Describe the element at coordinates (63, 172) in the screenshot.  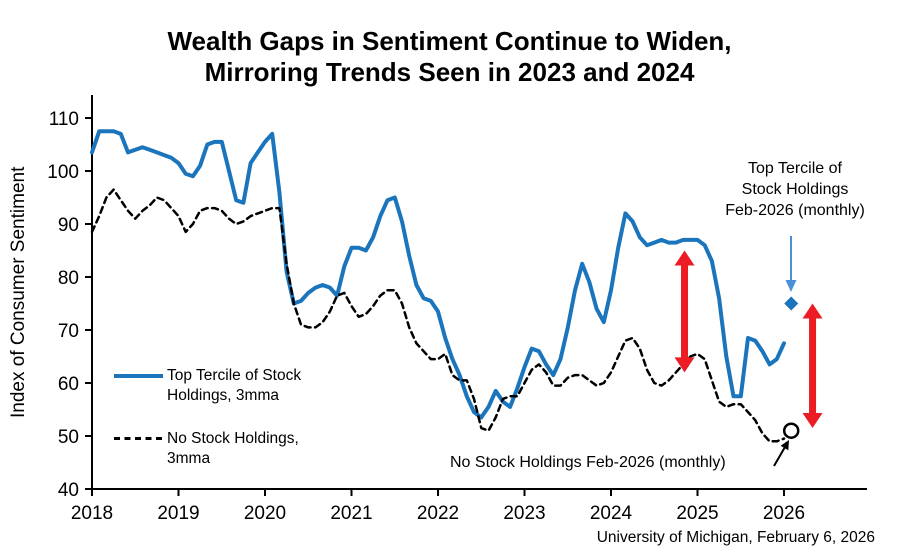
I see `y-tick-label: 100` at that location.